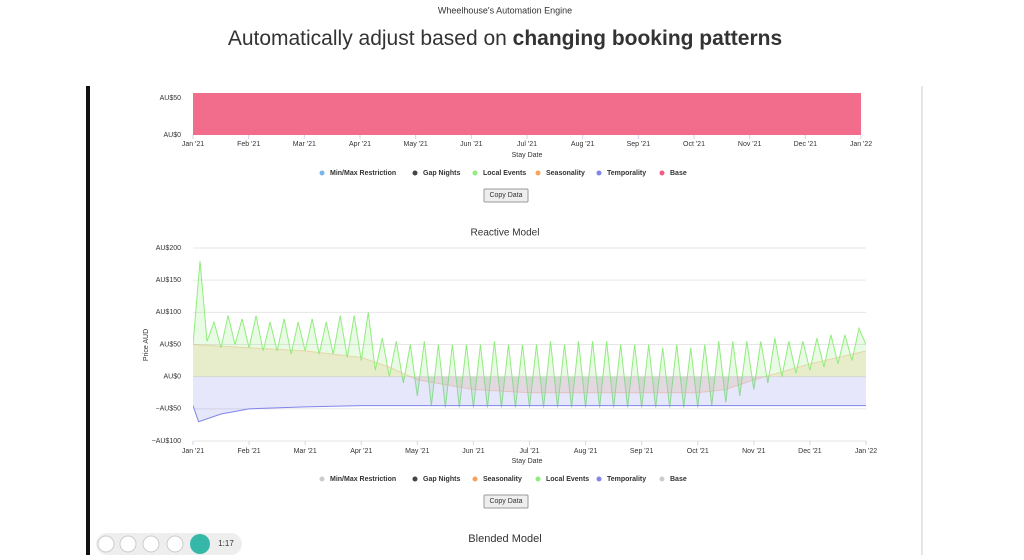  I want to click on y-tick-label: −AU$50, so click(169, 409).